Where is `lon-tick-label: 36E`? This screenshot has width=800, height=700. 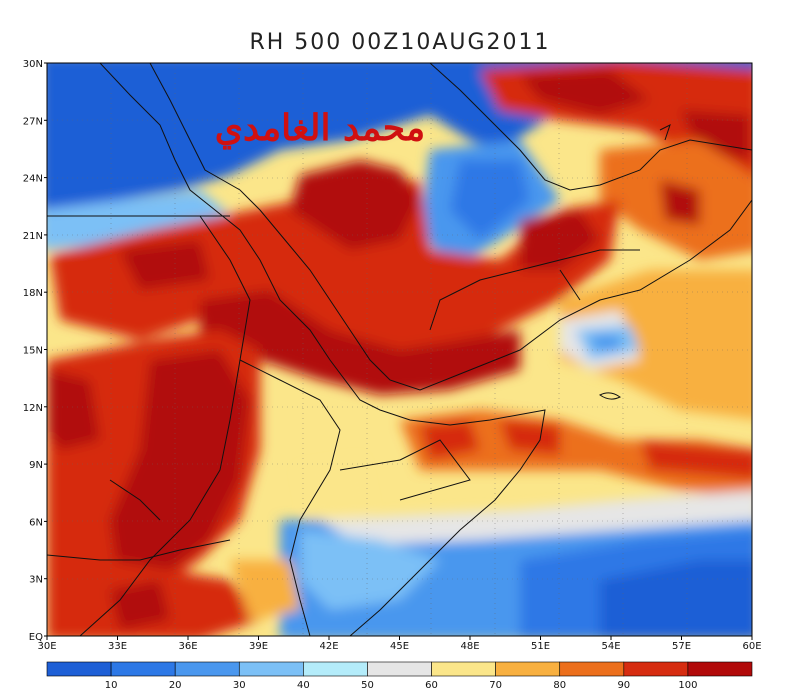
lon-tick-label: 36E is located at coordinates (187, 646).